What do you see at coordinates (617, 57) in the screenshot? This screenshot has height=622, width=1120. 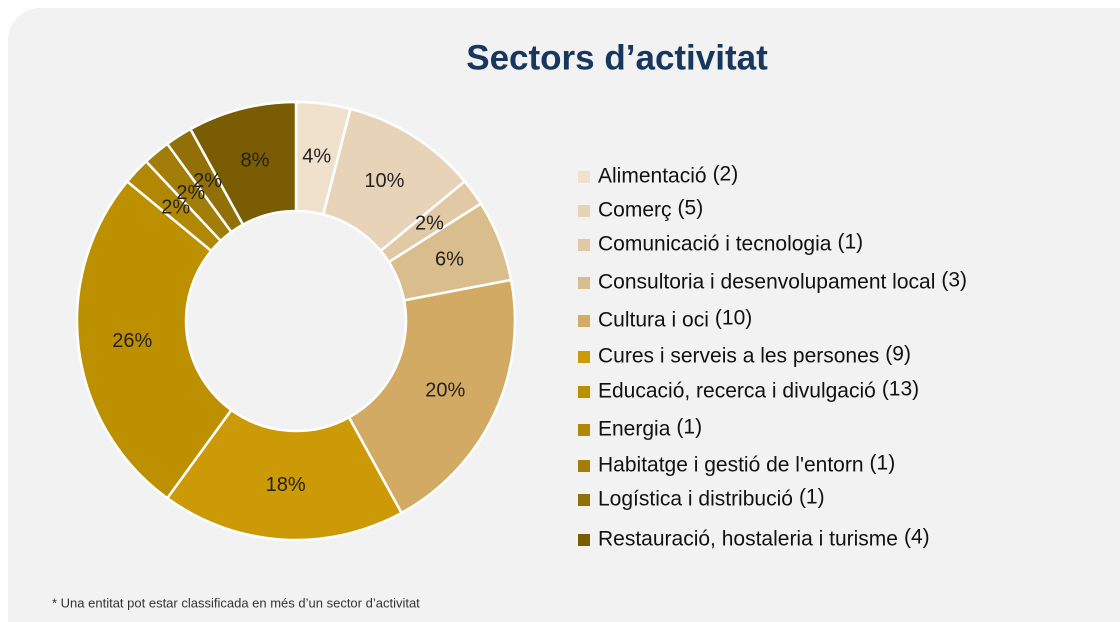 I see `chart-title: Sectors d’activitat` at bounding box center [617, 57].